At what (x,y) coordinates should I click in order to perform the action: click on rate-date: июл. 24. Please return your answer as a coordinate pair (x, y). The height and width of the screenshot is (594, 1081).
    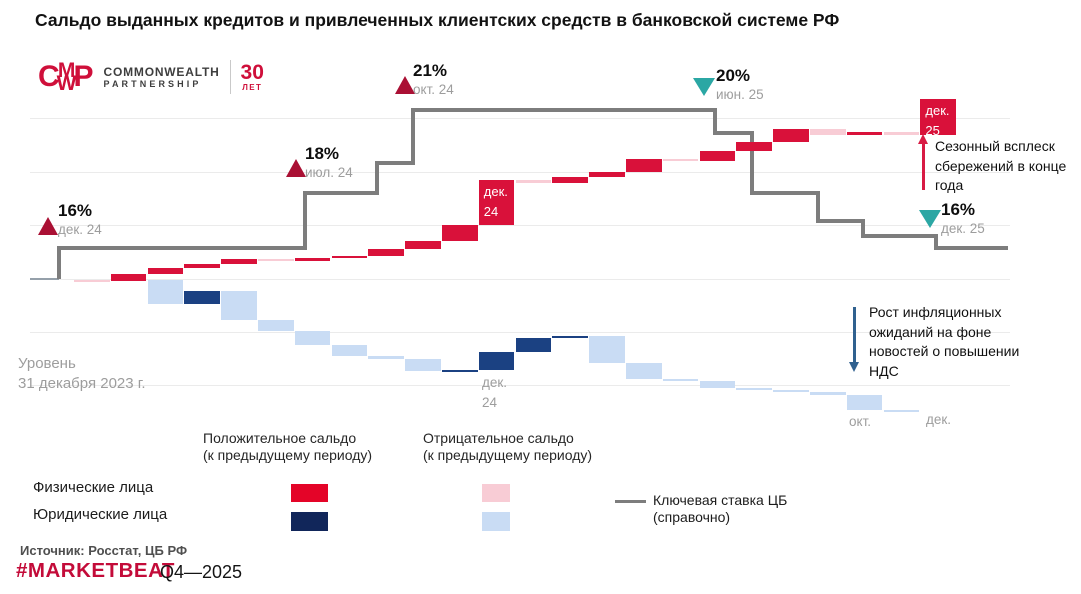
    Looking at the image, I should click on (329, 173).